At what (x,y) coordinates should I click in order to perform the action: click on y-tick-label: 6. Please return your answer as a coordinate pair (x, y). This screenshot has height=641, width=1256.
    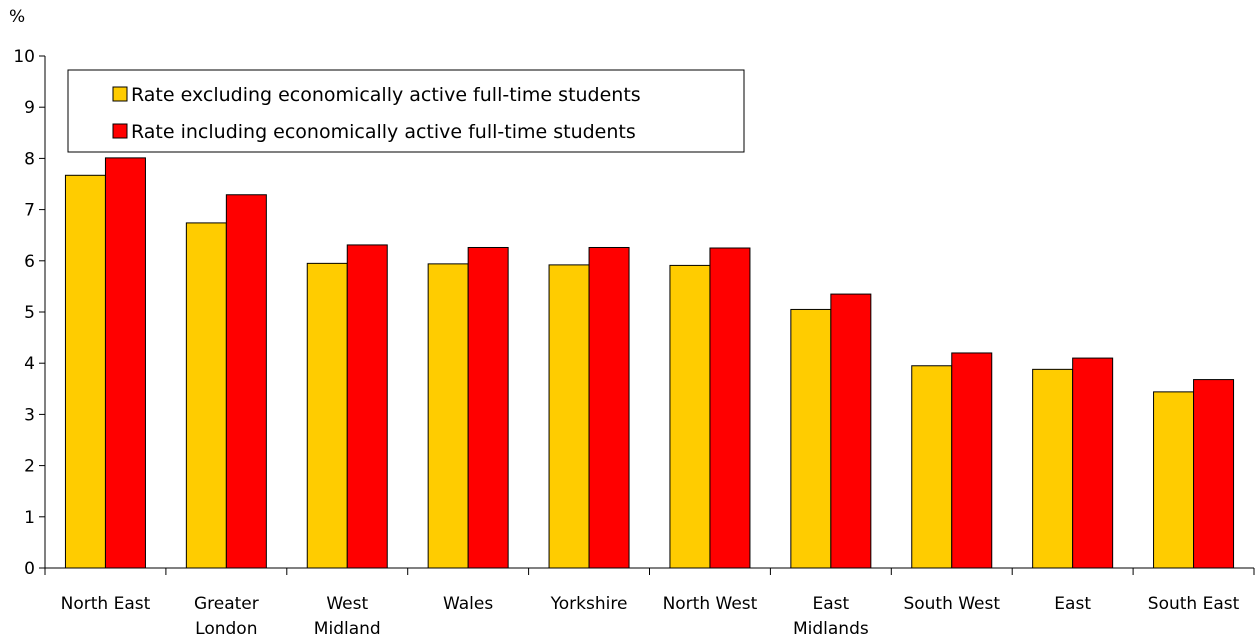
    Looking at the image, I should click on (29, 262).